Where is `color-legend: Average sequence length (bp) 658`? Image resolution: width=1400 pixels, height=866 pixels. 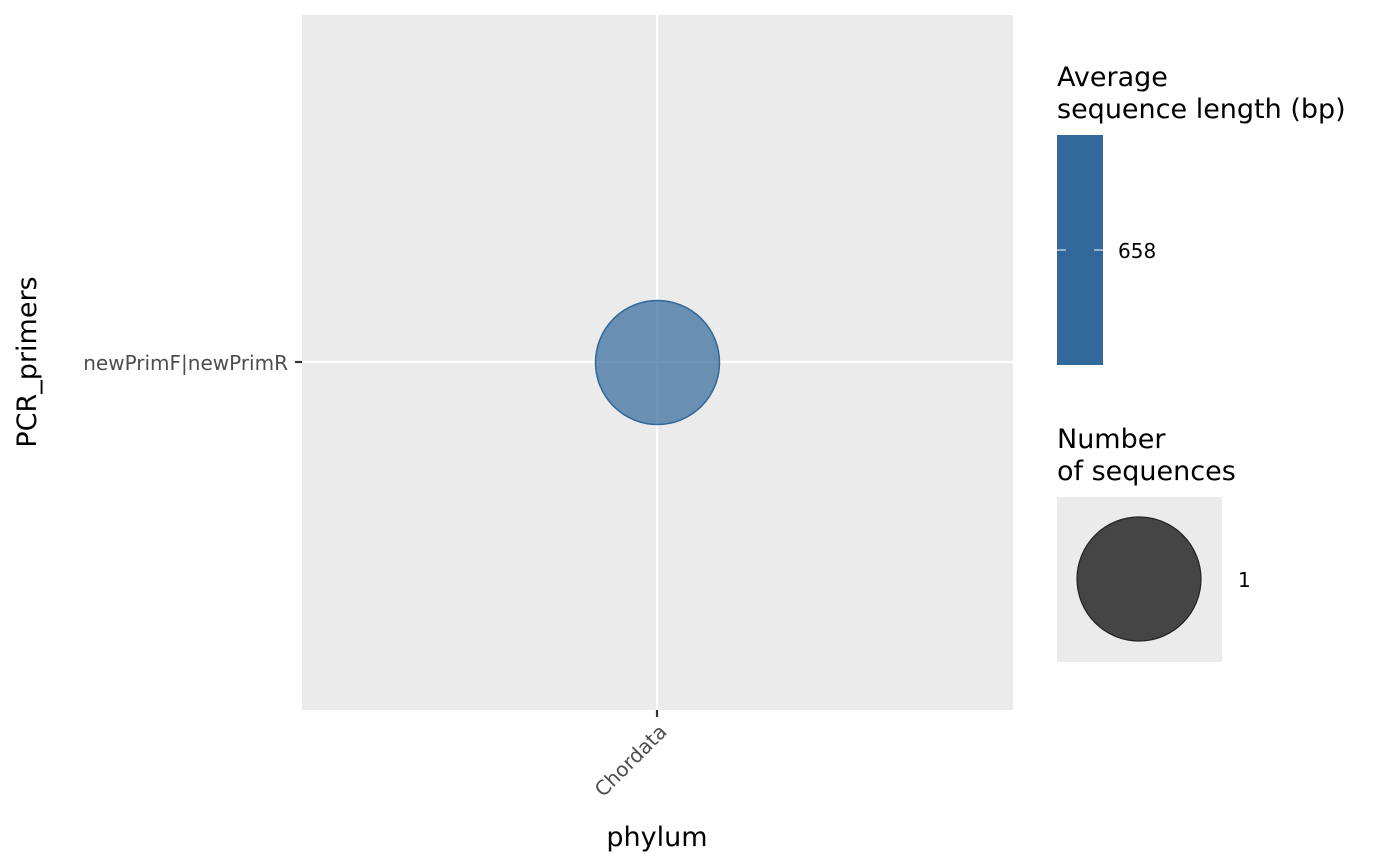 color-legend: Average sequence length (bp) 658 is located at coordinates (1201, 213).